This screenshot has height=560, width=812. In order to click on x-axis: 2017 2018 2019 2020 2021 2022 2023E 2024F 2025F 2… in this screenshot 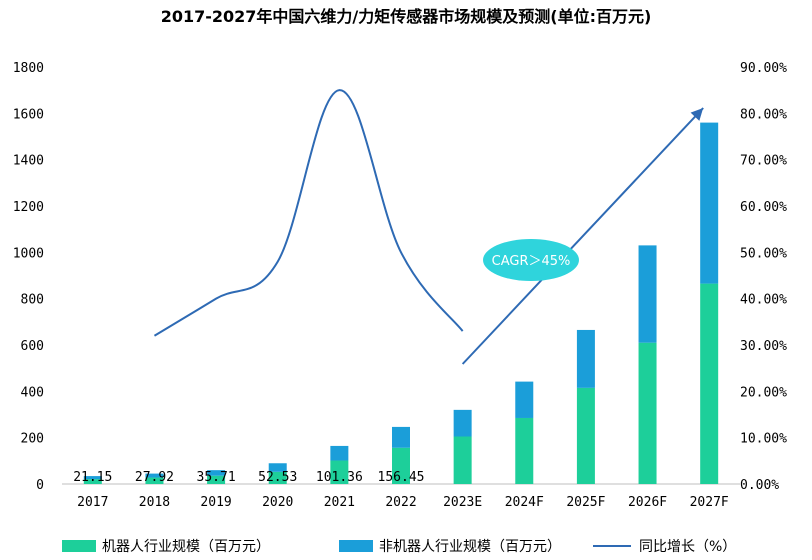, I will do `click(403, 502)`.